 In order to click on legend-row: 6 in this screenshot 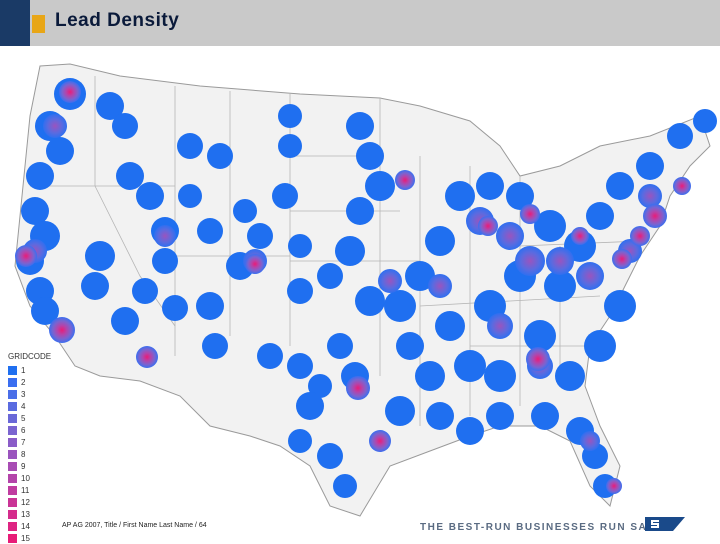, I will do `click(38, 430)`.